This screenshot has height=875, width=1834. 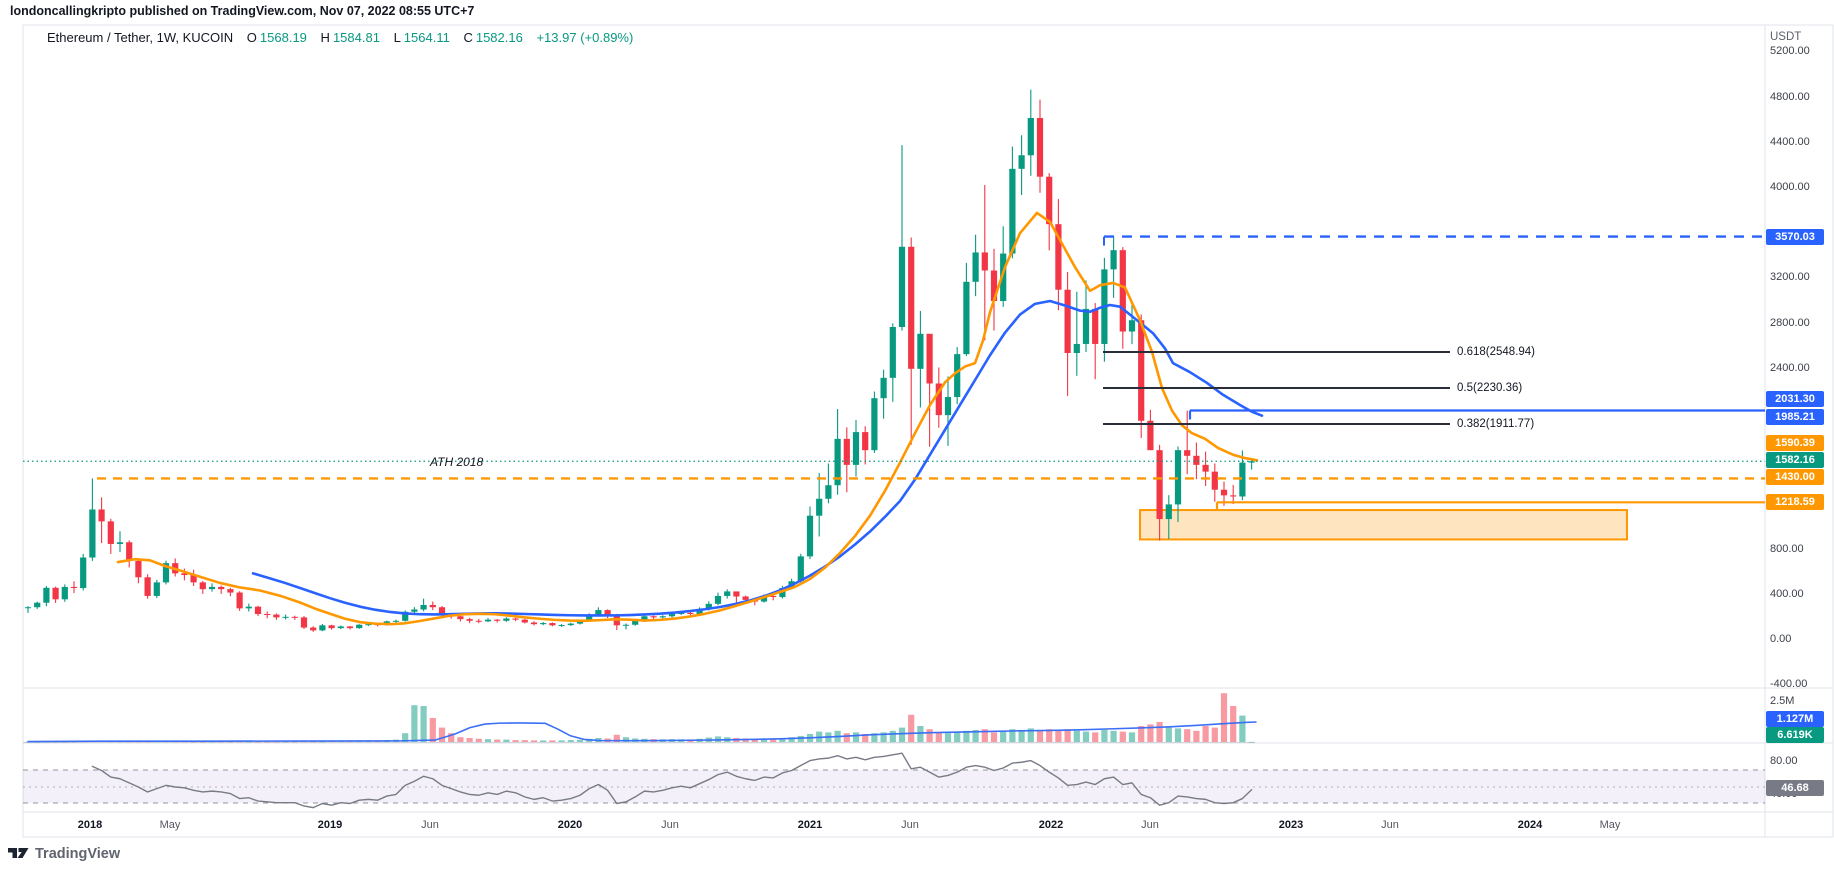 What do you see at coordinates (90, 825) in the screenshot?
I see `time-tick: 2018` at bounding box center [90, 825].